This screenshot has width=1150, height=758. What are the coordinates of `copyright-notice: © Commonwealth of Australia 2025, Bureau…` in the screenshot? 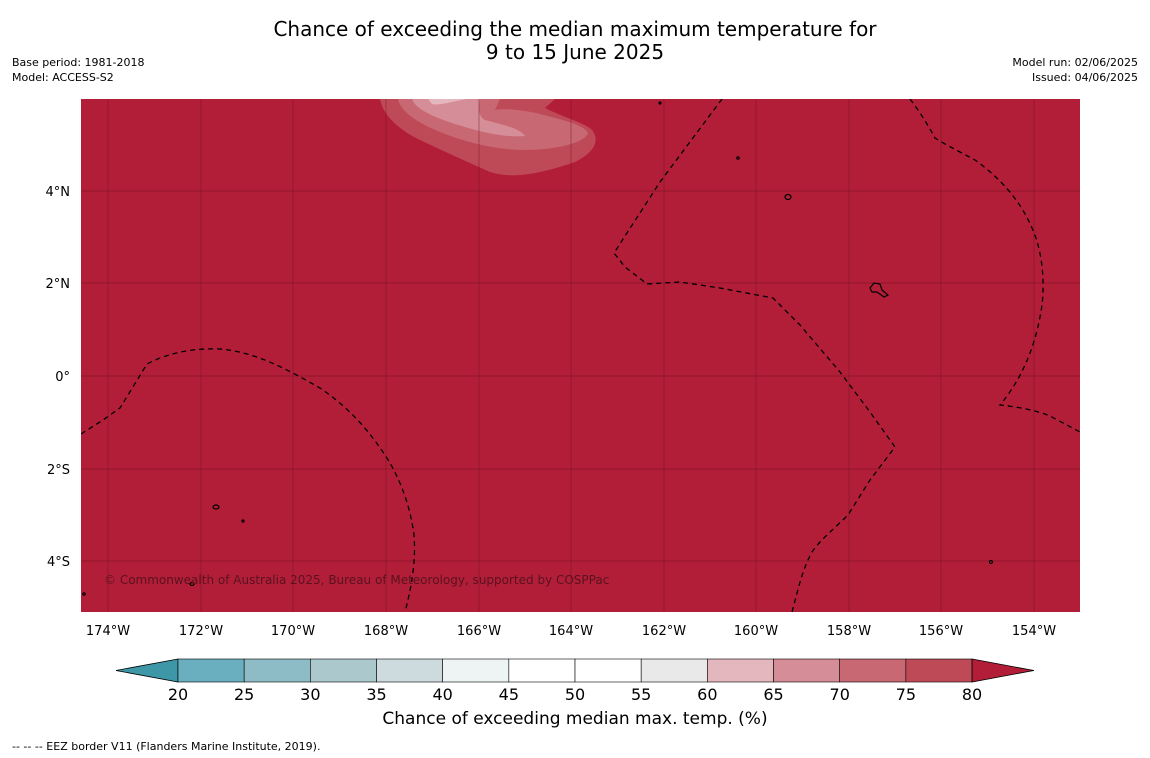 It's located at (356, 580).